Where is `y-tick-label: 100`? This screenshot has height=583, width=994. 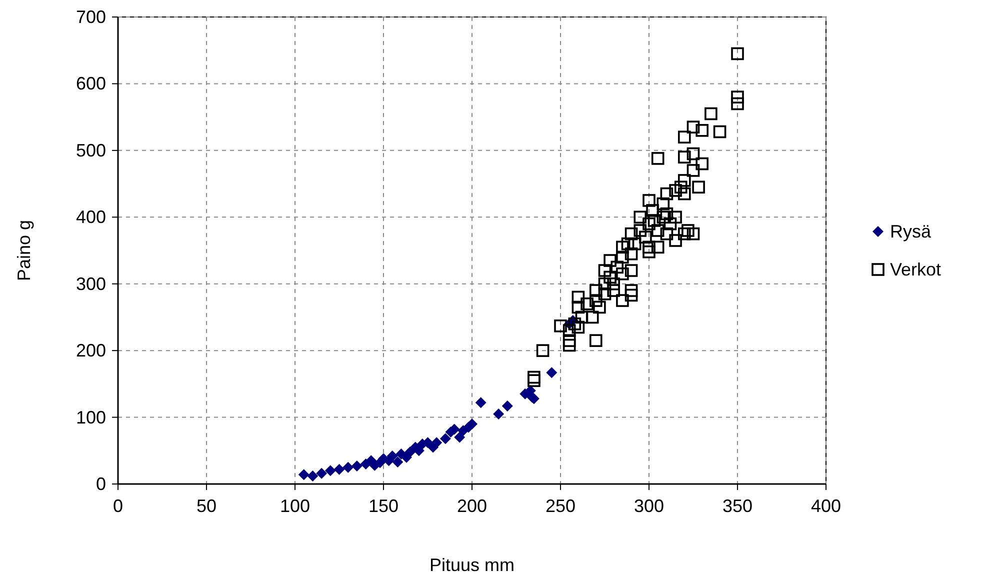
y-tick-label: 100 is located at coordinates (91, 417).